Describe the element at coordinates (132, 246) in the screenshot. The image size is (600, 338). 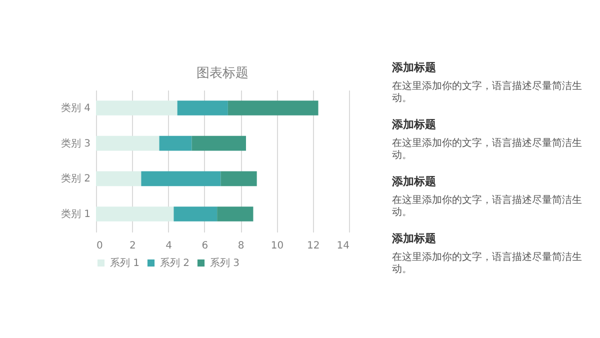
I see `x-tick-label: 2` at that location.